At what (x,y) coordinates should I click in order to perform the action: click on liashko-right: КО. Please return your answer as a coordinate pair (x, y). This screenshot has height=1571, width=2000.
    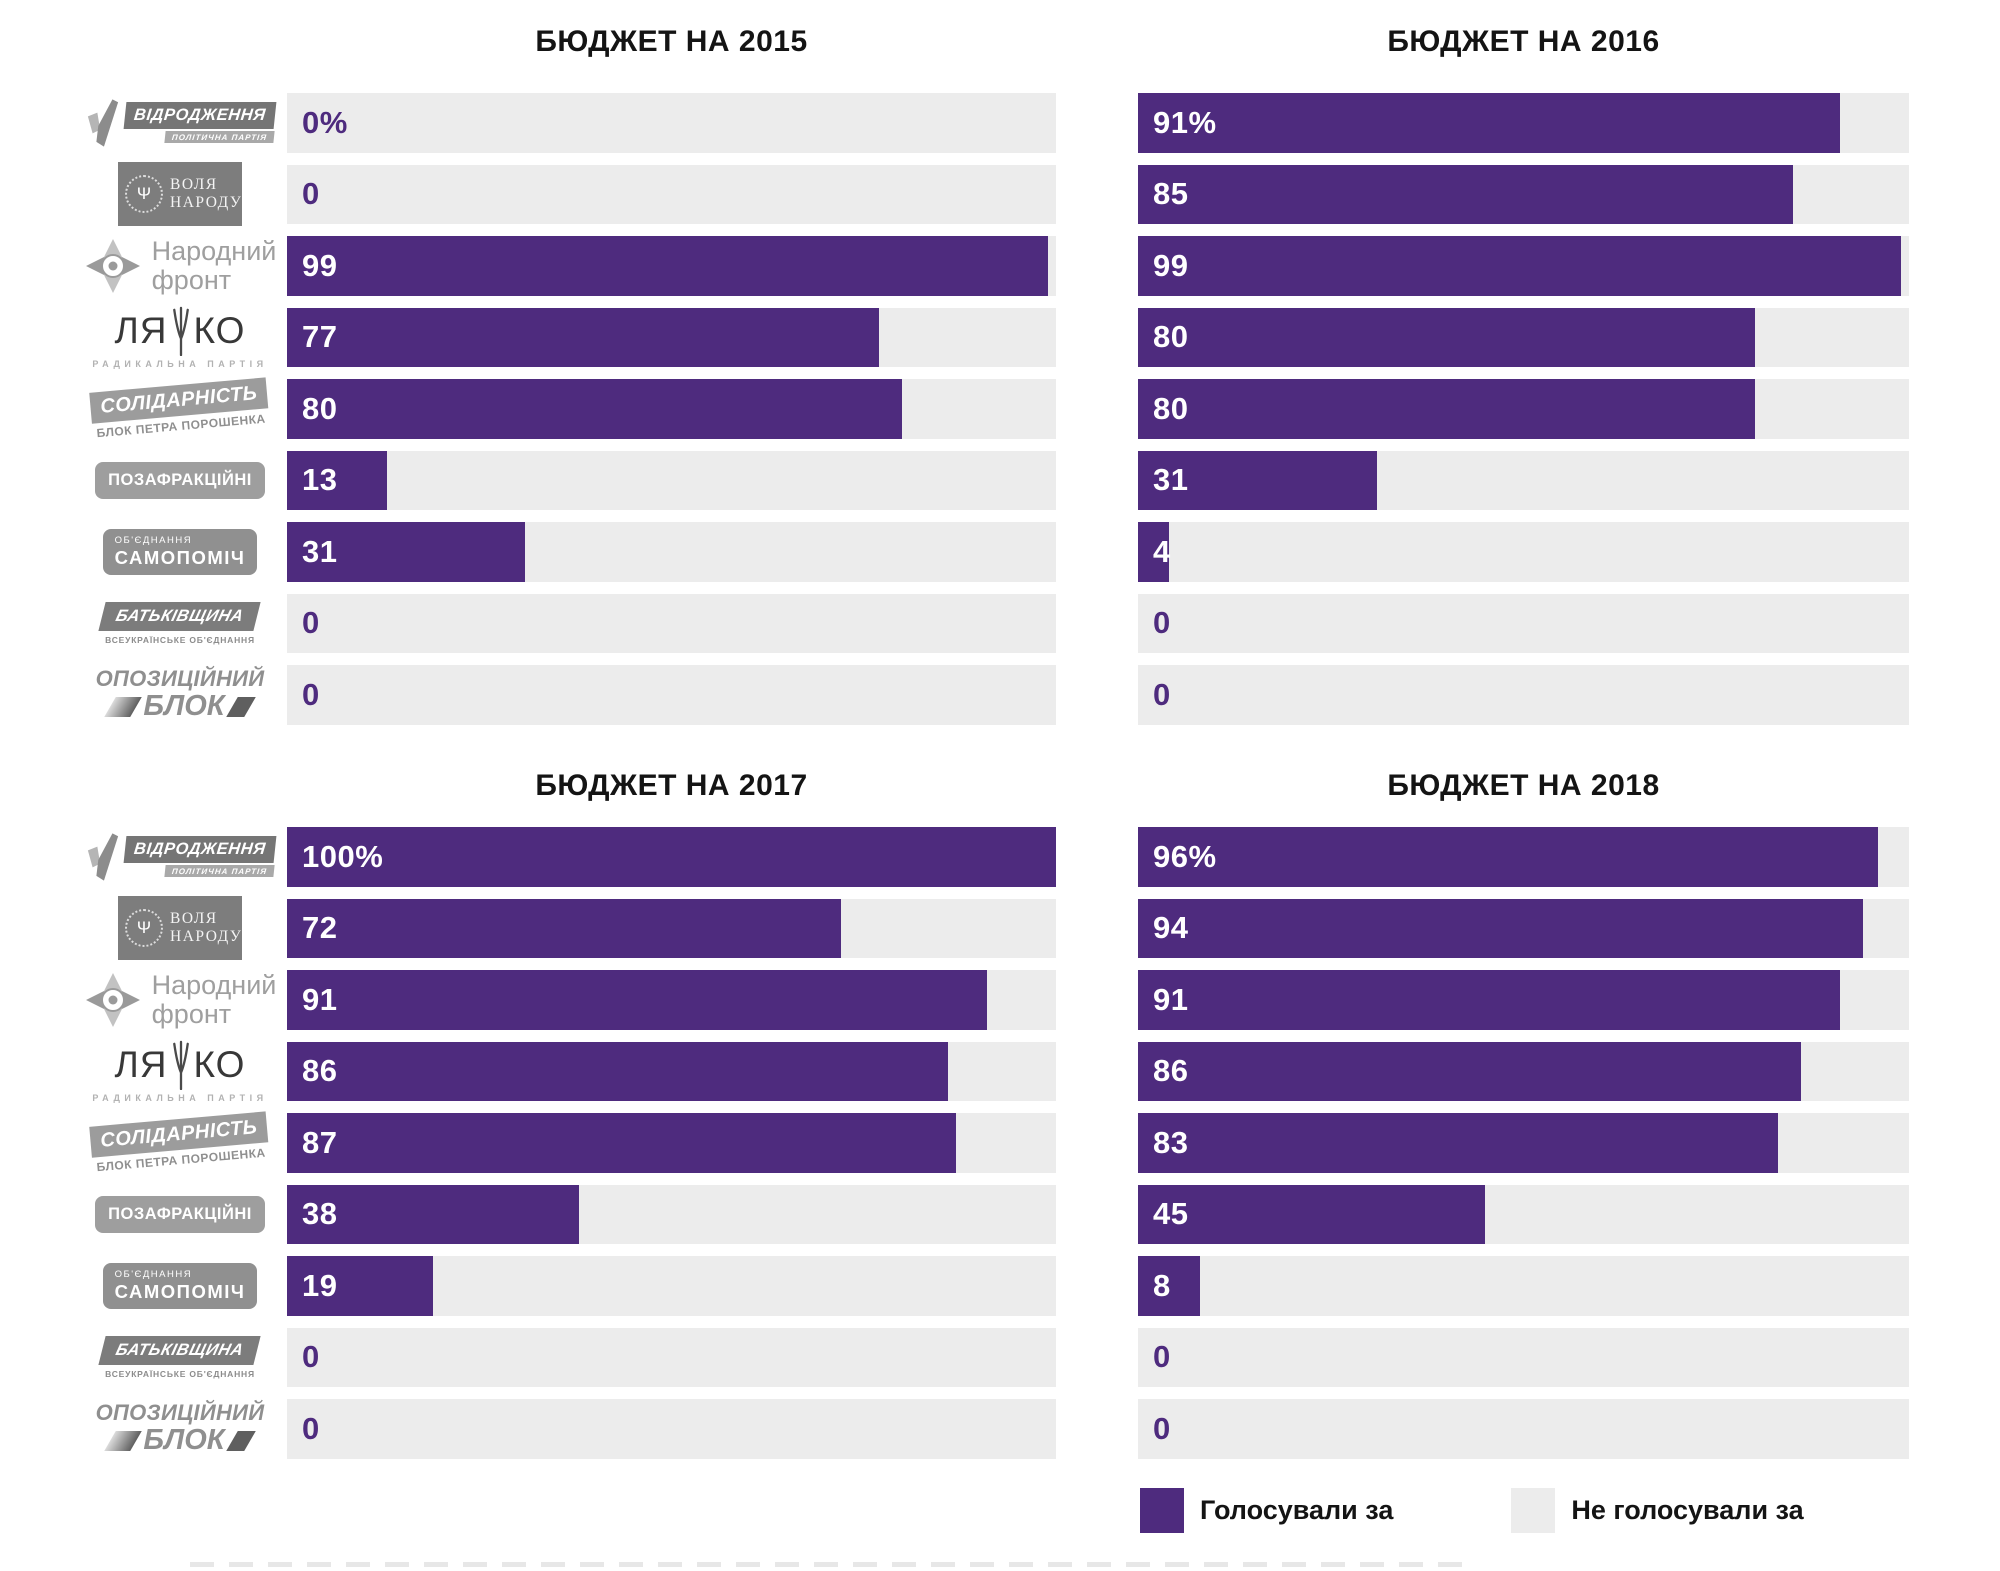
    Looking at the image, I should click on (219, 1065).